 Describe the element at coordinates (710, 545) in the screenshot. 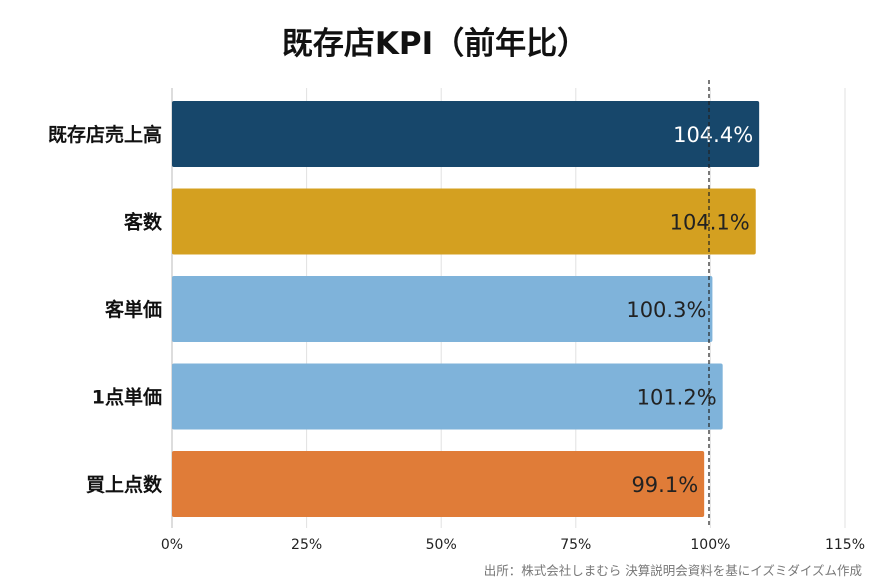

I see `x-tick-label: 100%` at that location.